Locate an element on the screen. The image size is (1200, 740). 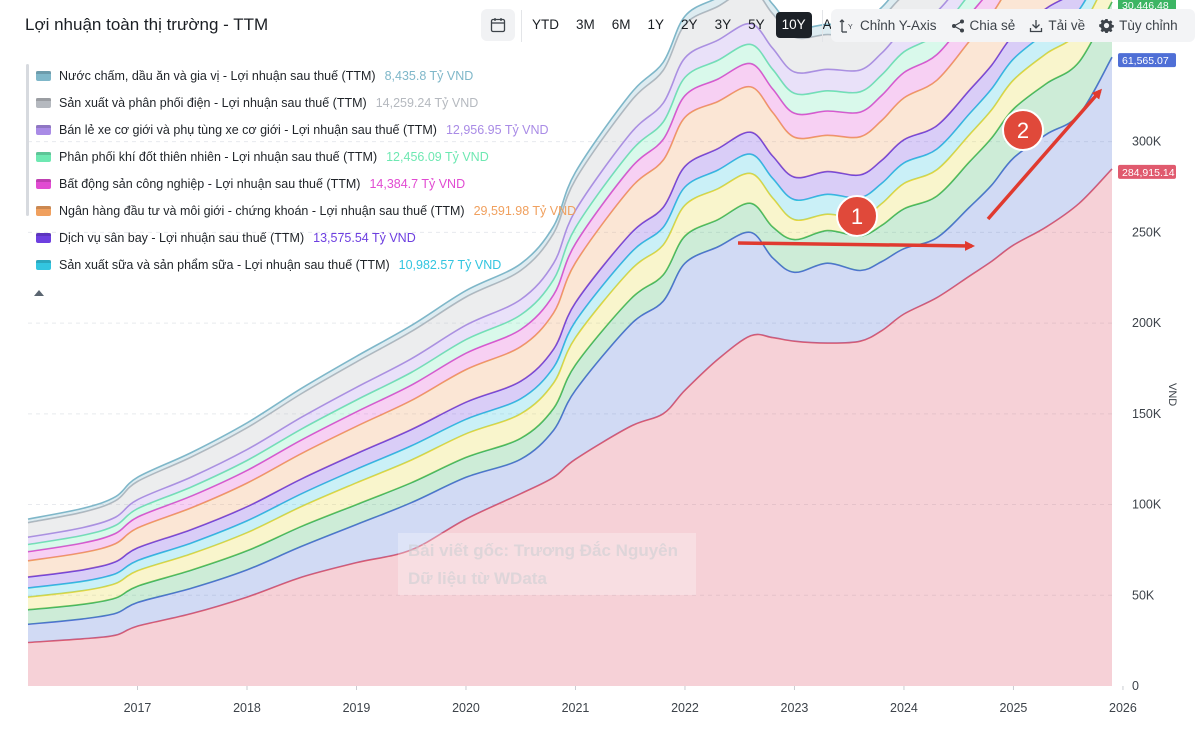
watermark-line-1: Bài viết gốc: Trương Đắc Nguyên is located at coordinates (543, 550).